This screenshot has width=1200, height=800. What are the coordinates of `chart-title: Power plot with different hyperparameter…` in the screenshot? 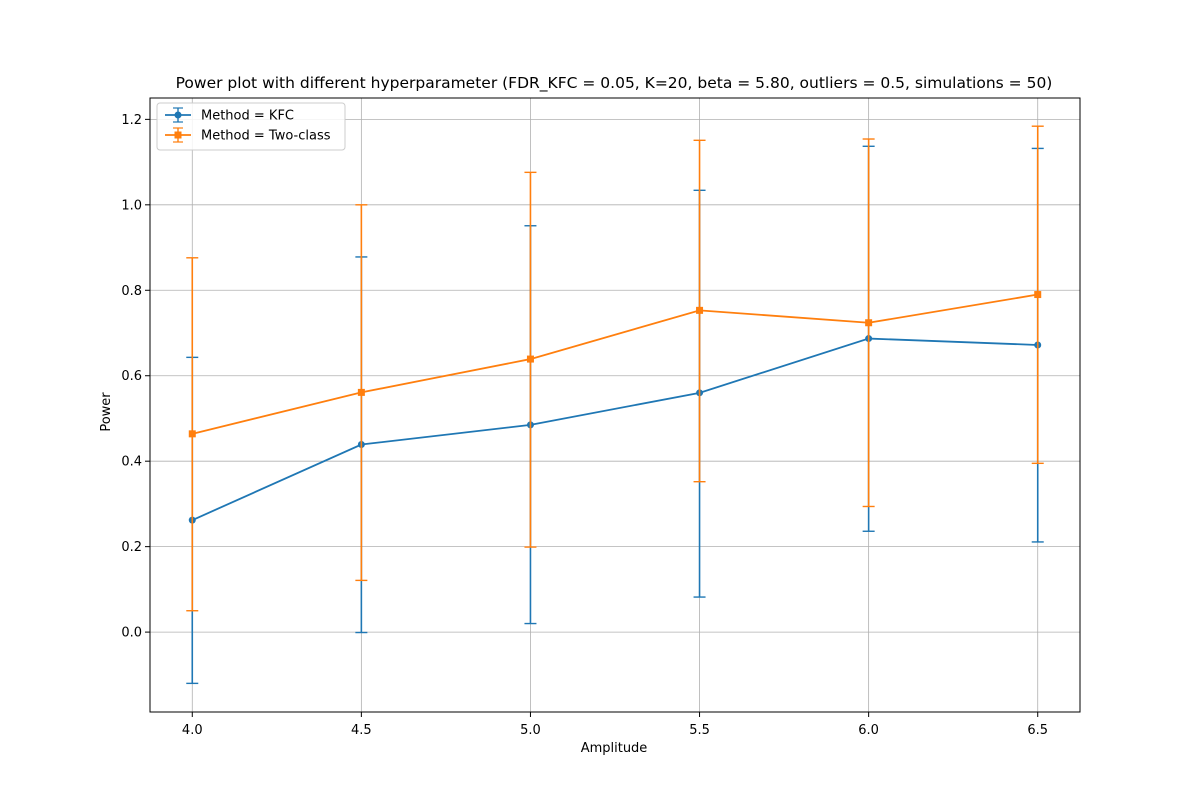 It's located at (614, 83).